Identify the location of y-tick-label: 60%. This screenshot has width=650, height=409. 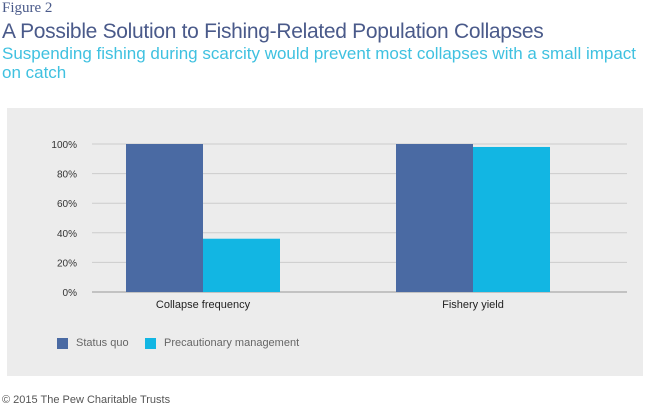
(67, 204).